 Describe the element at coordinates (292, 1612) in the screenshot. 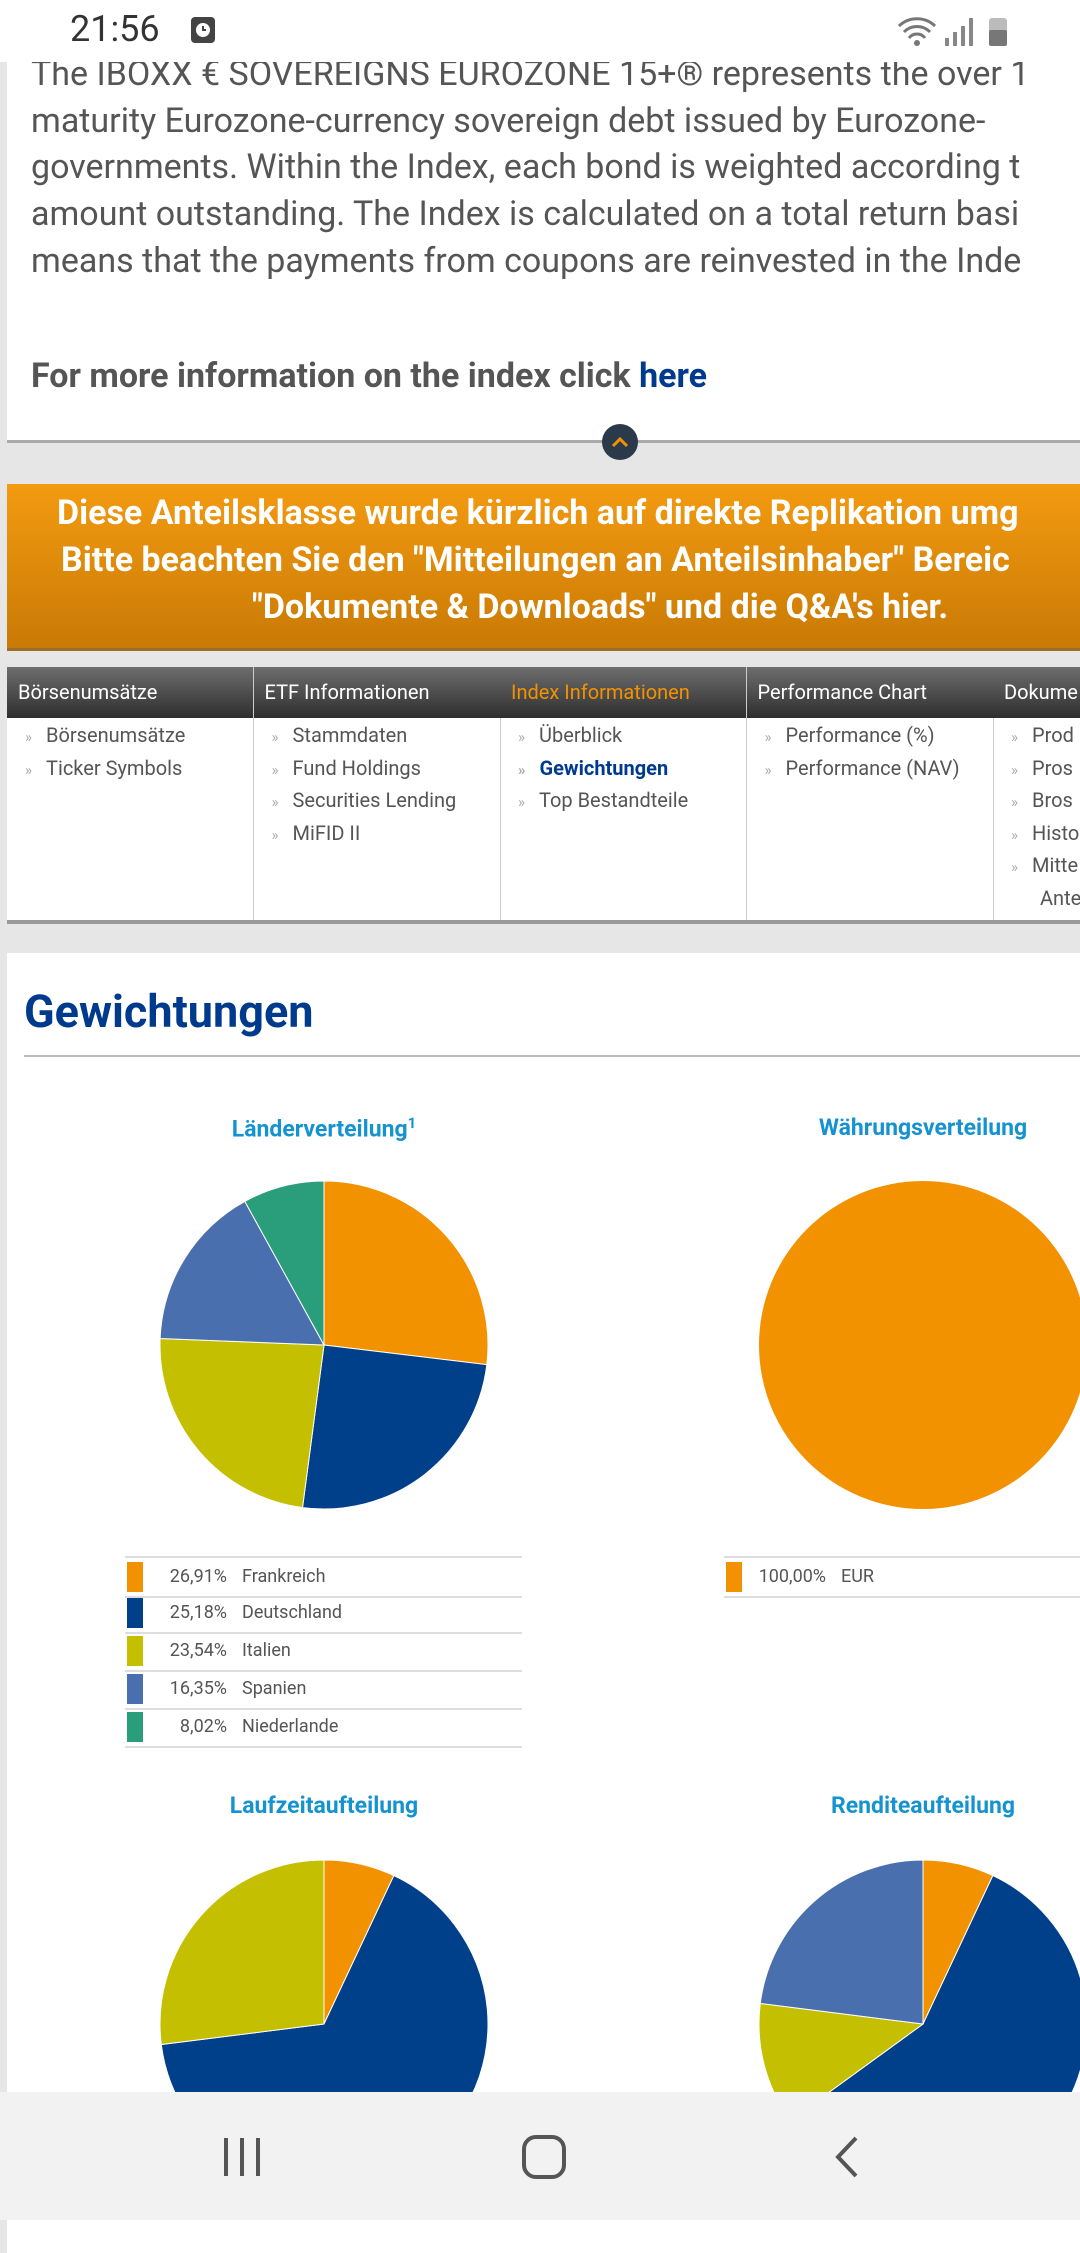

I see `legend-name: Deutschland` at that location.